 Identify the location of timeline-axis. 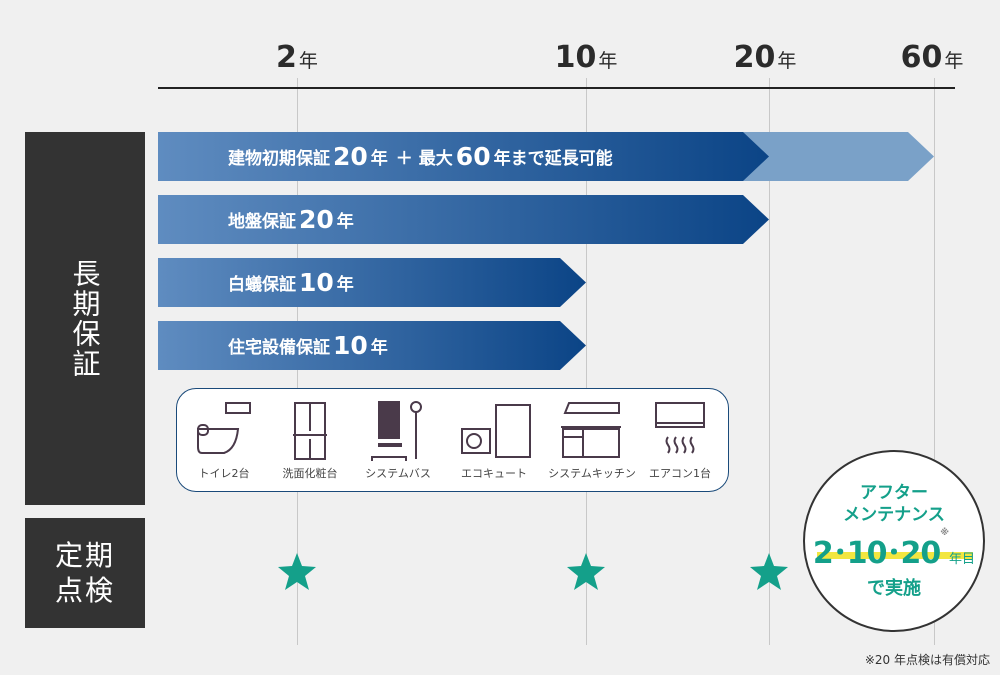
(556, 88).